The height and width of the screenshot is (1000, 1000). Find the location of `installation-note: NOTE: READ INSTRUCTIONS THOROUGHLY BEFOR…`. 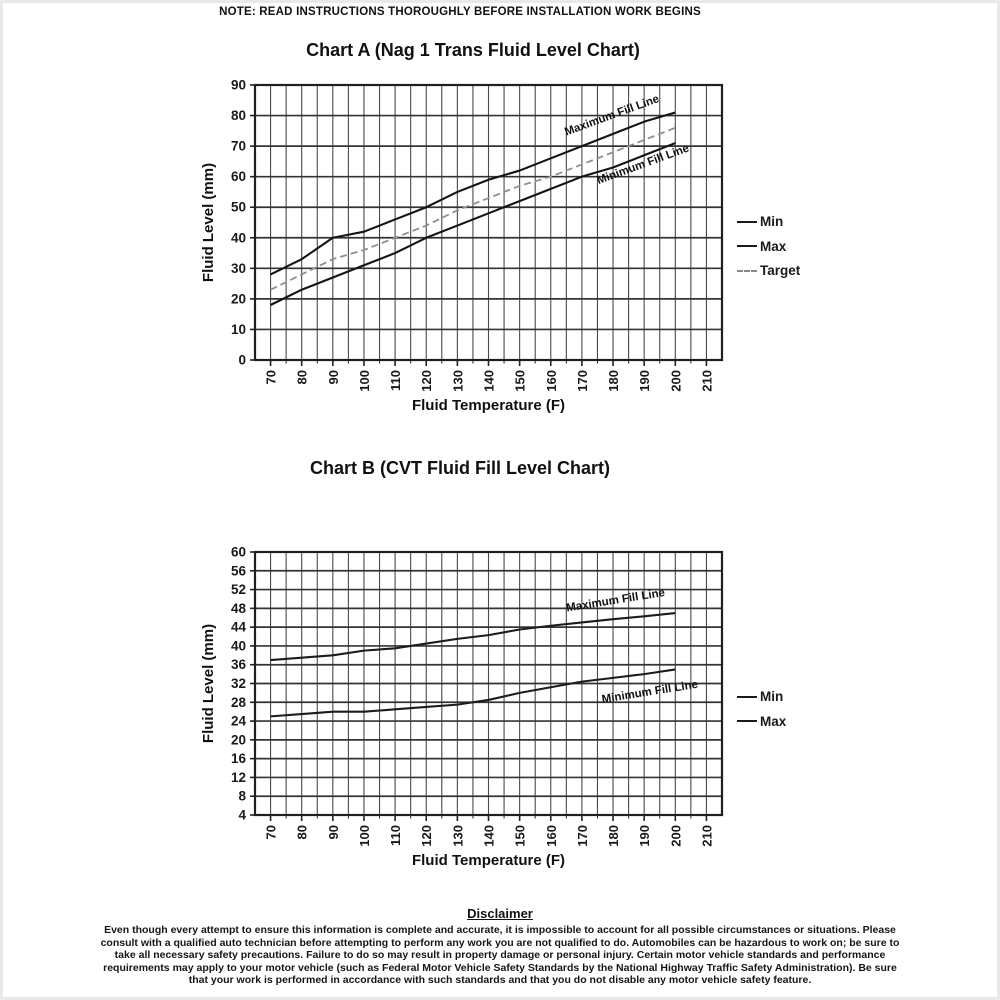

installation-note: NOTE: READ INSTRUCTIONS THOROUGHLY BEFOR… is located at coordinates (460, 12).